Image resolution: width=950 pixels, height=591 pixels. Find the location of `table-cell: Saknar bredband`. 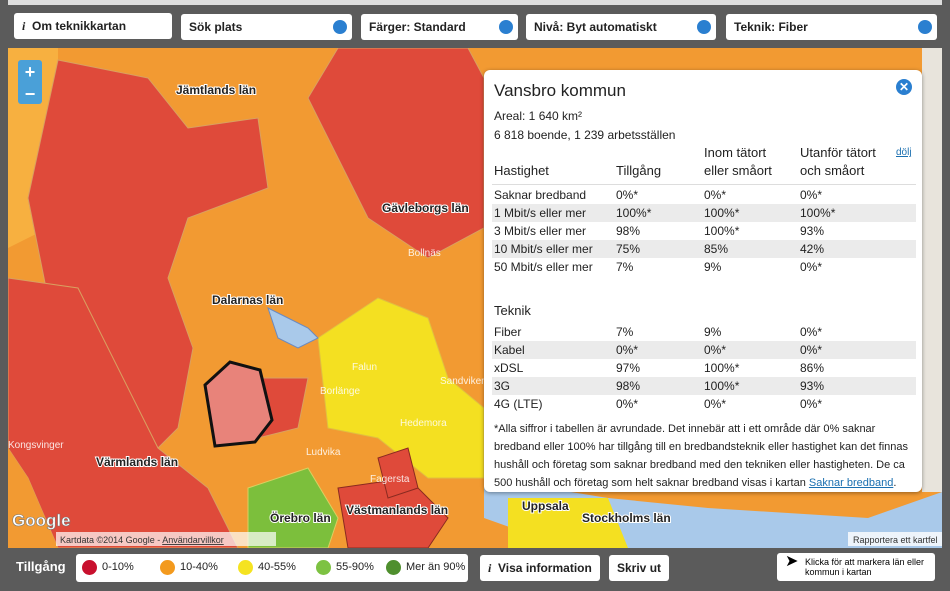

table-cell: Saknar bredband is located at coordinates (540, 195).